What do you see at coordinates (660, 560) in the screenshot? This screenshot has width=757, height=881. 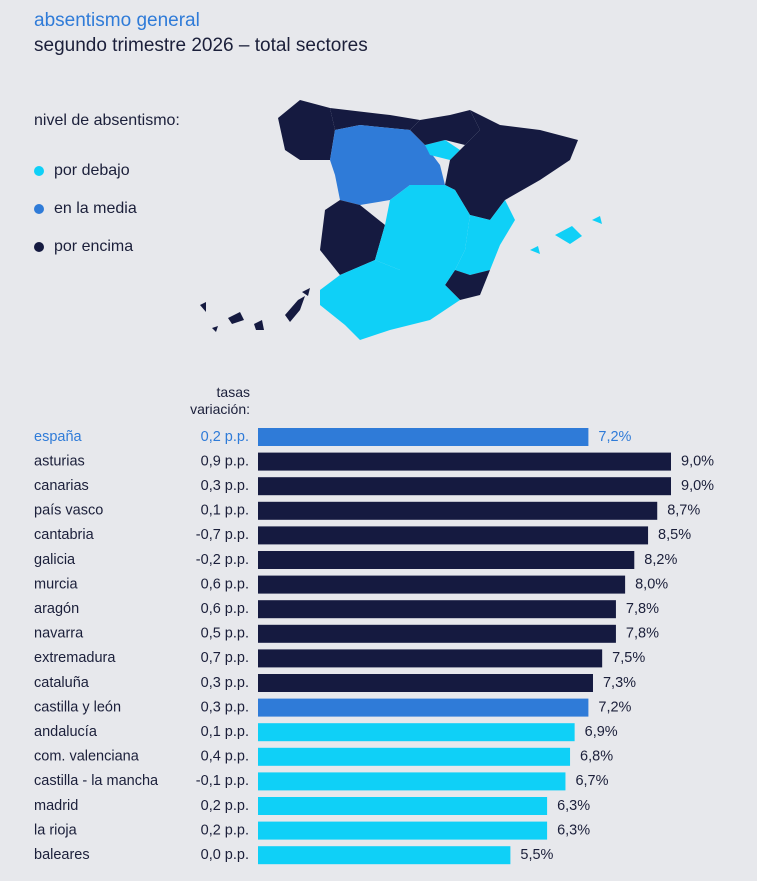 I see `bar-value-label: 8,2%` at bounding box center [660, 560].